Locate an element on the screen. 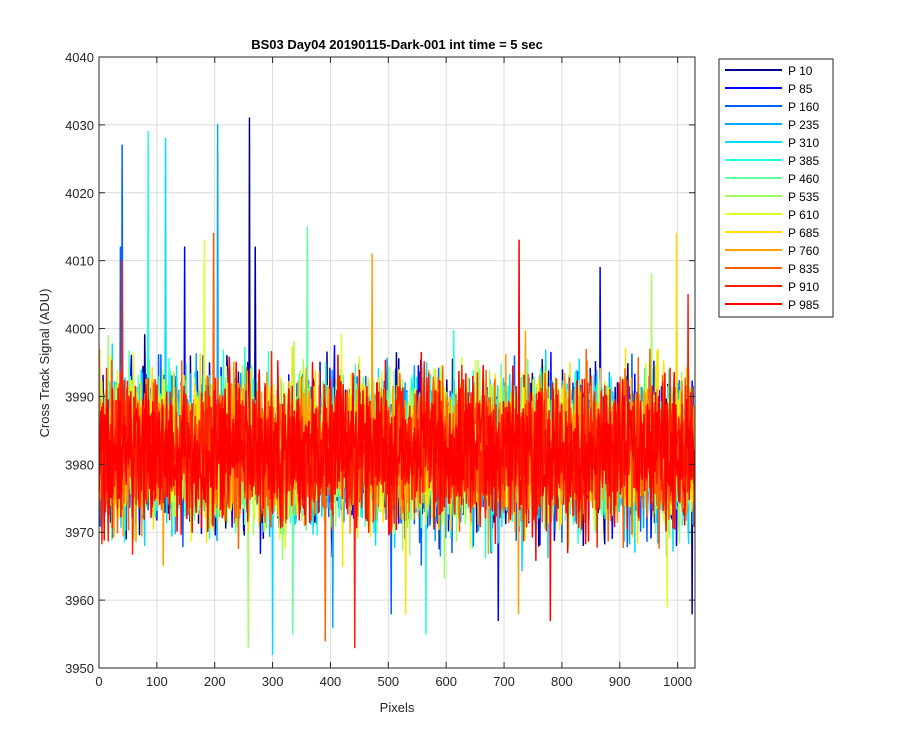 This screenshot has width=900, height=750. x-tick-label: 400 is located at coordinates (331, 681).